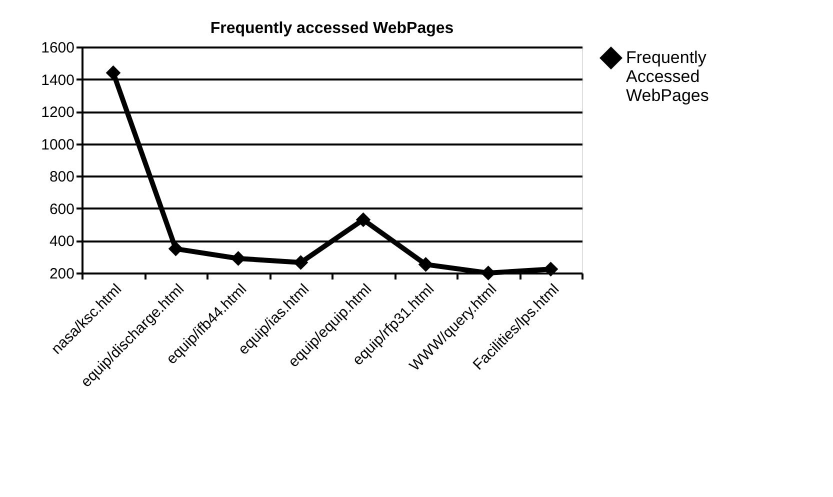 The width and height of the screenshot is (833, 497). Describe the element at coordinates (61, 274) in the screenshot. I see `y-tick-label: 200` at that location.